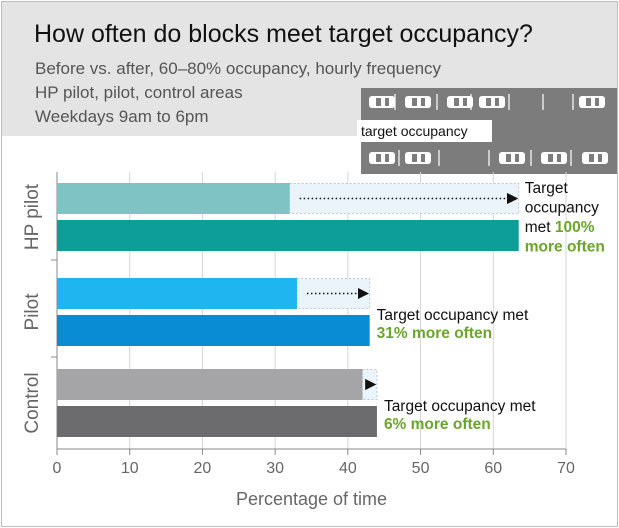 The image size is (619, 528). Describe the element at coordinates (173, 198) in the screenshot. I see `bar-before-hp-pilot` at that location.